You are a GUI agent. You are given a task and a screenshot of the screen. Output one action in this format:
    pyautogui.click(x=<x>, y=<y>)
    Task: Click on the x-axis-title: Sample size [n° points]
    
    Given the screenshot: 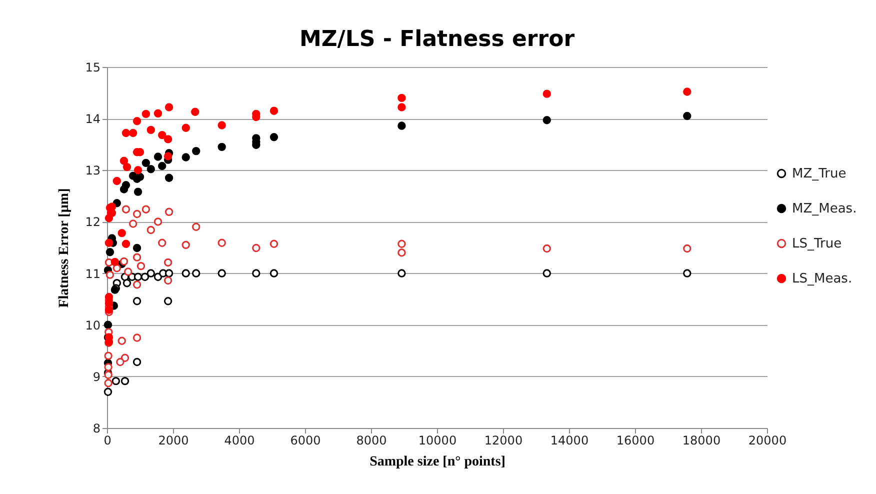 What is the action you would take?
    pyautogui.click(x=438, y=462)
    